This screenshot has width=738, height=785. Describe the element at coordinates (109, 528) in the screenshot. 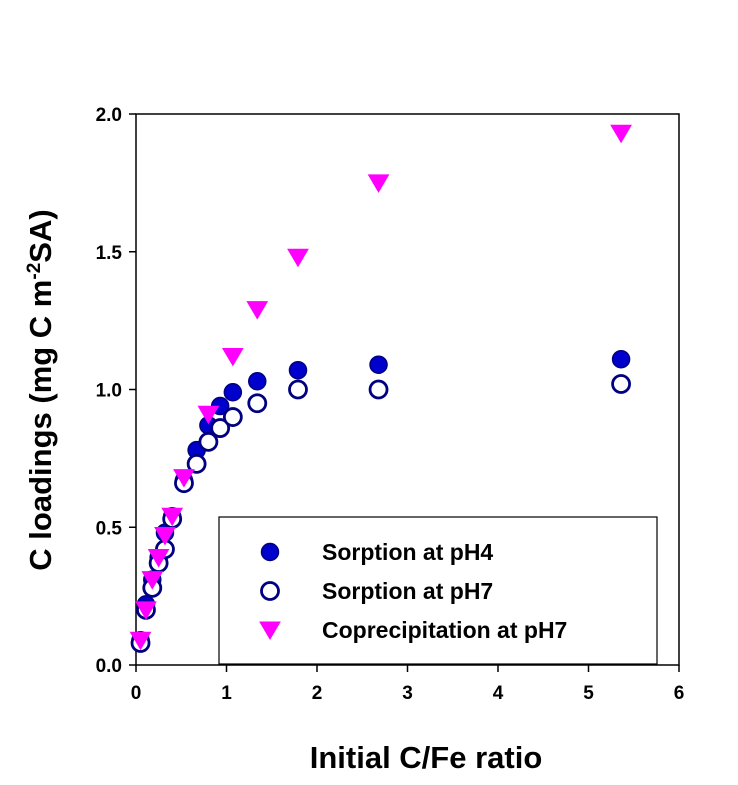

I see `y-tick-label: 0.5` at that location.